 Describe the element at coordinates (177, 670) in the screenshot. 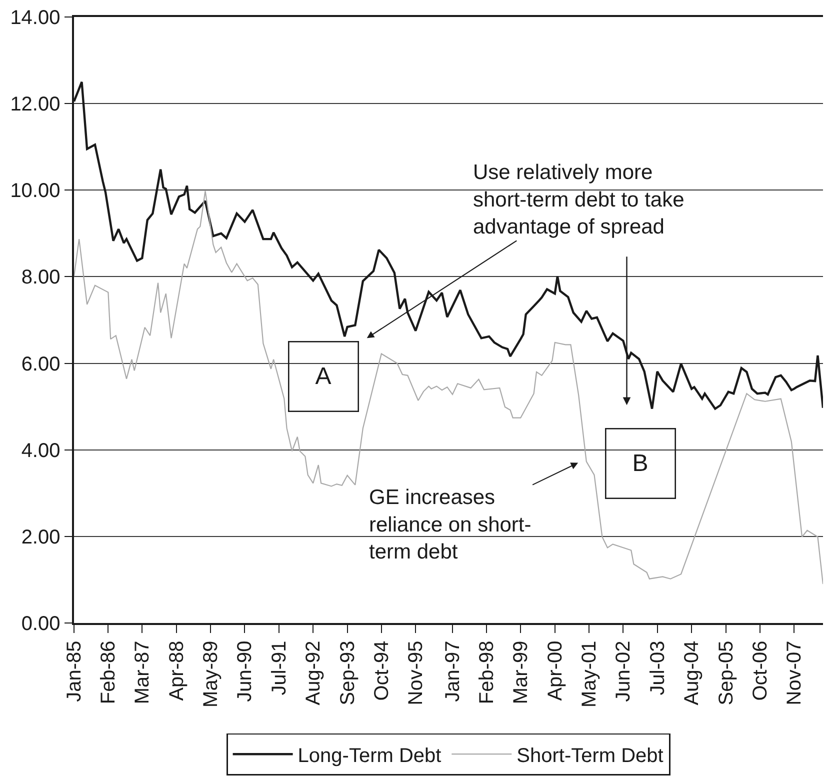

I see `x-tick-label: Apr-88` at that location.